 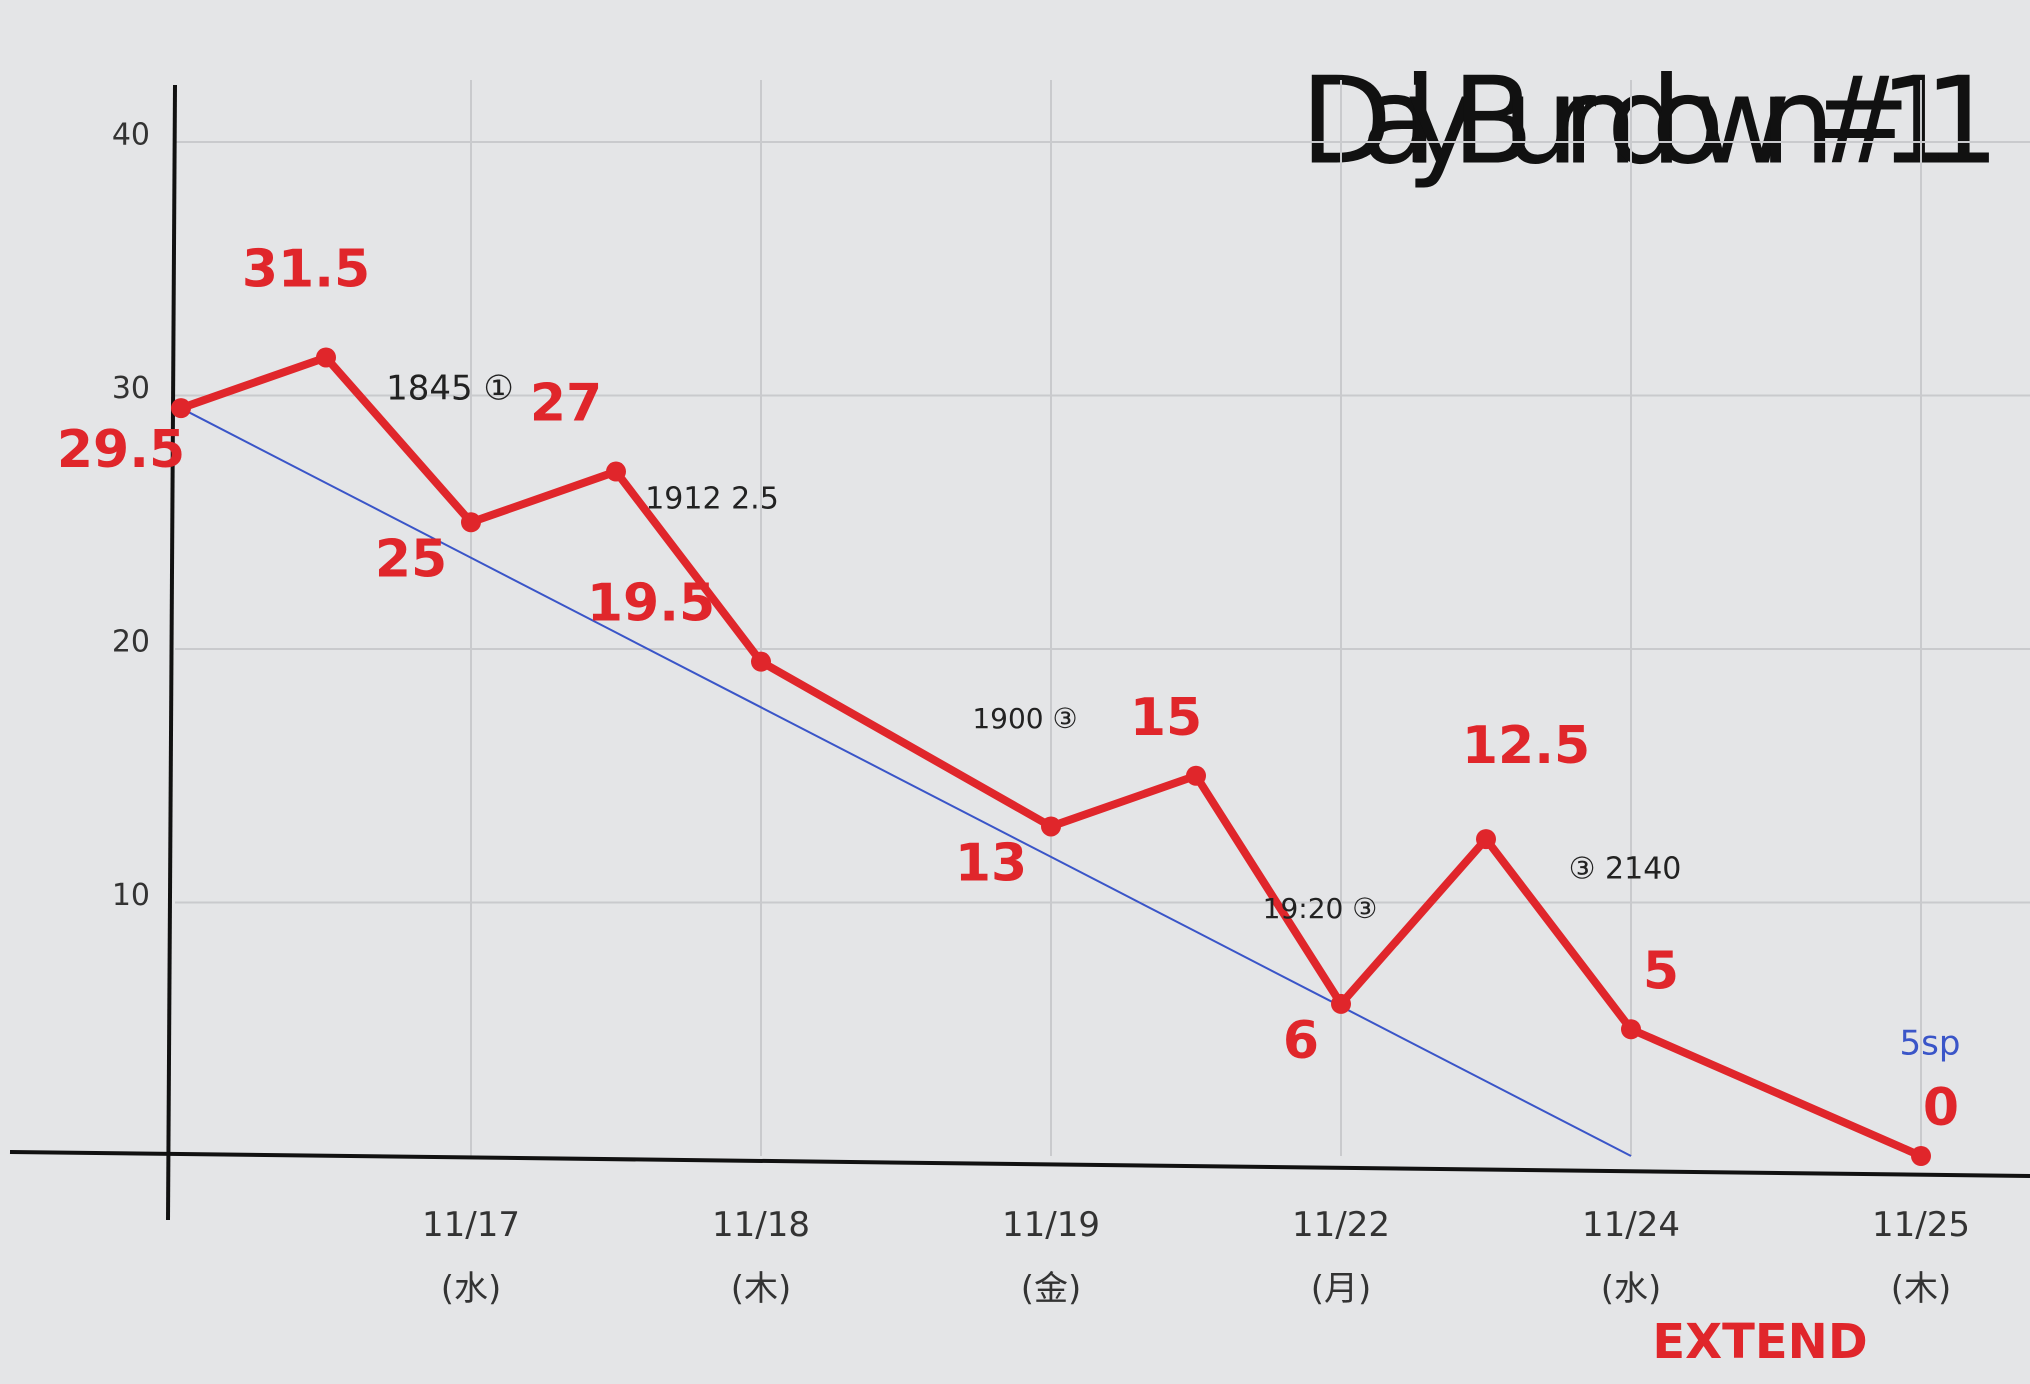 I want to click on y-tick-label: 20, so click(x=131, y=642).